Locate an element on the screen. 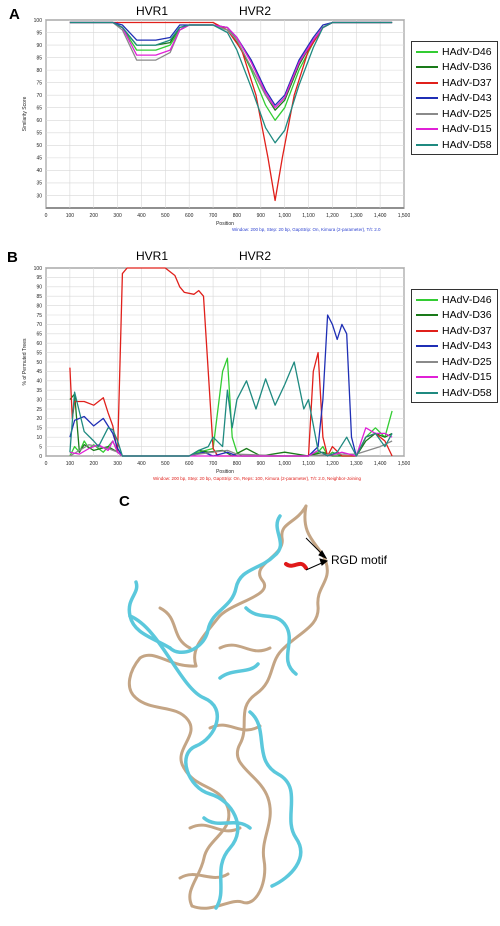  panel-b-letter: B is located at coordinates (12, 257).